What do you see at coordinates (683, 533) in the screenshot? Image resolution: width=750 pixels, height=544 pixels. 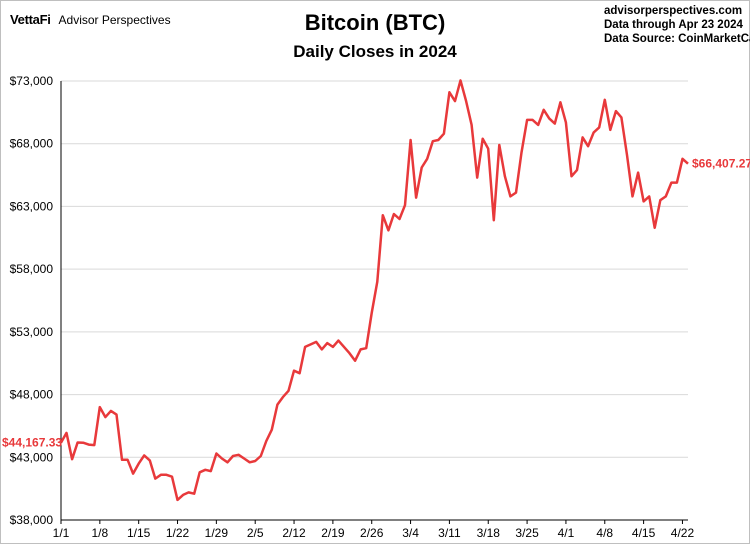 I see `x-tick-label: 4/22` at bounding box center [683, 533].